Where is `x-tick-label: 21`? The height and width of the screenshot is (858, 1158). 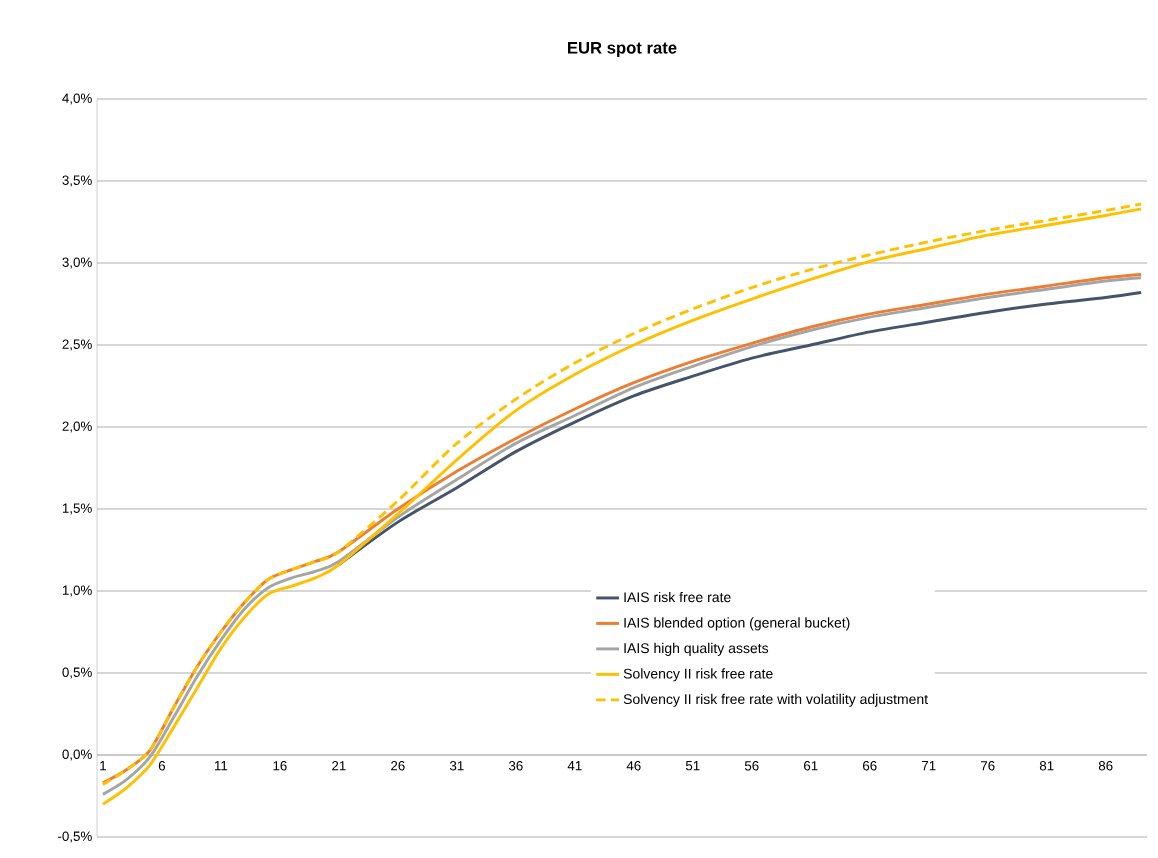 x-tick-label: 21 is located at coordinates (339, 766).